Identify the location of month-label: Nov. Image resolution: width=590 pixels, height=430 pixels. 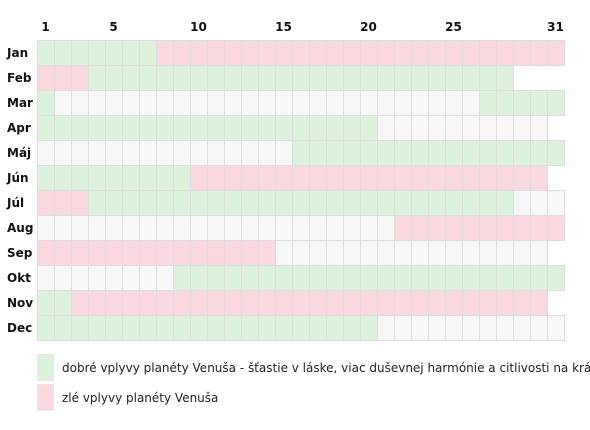
(20, 303).